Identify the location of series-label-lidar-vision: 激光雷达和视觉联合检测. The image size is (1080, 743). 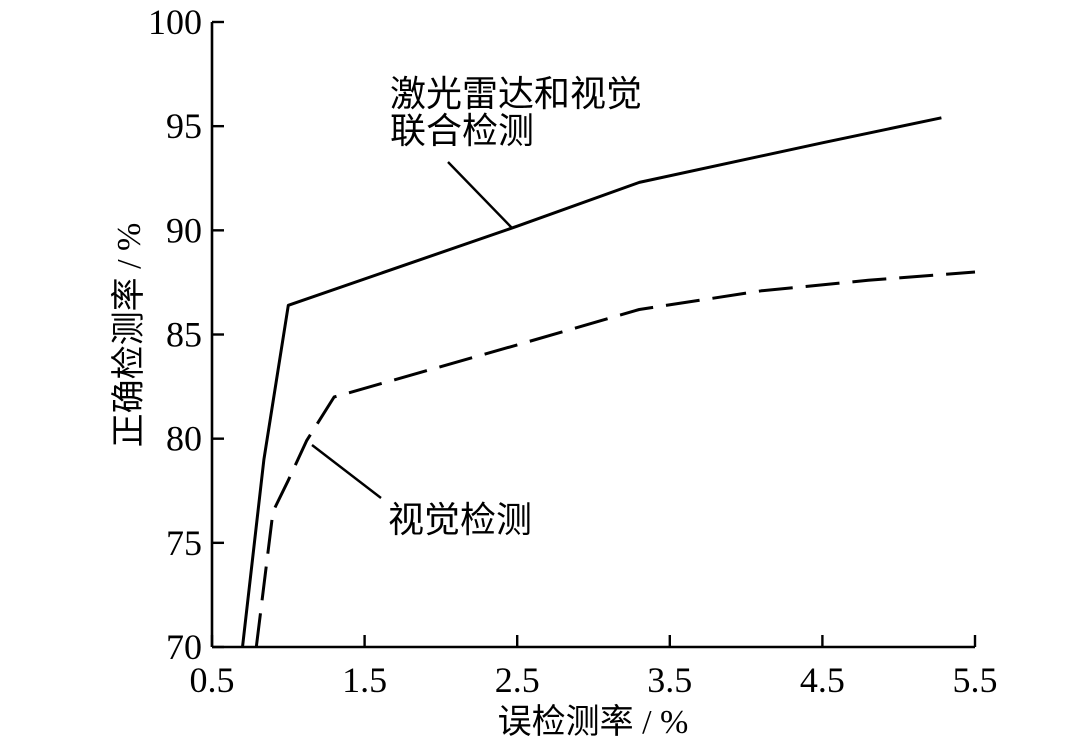
(516, 112).